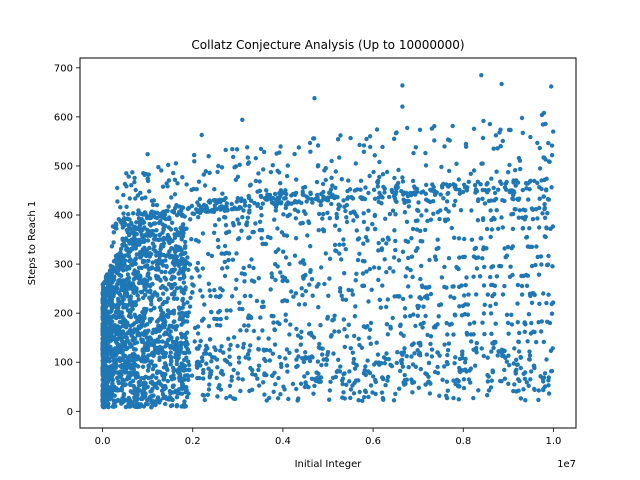 Image resolution: width=640 pixels, height=480 pixels. I want to click on y-tick-label: 100, so click(63, 363).